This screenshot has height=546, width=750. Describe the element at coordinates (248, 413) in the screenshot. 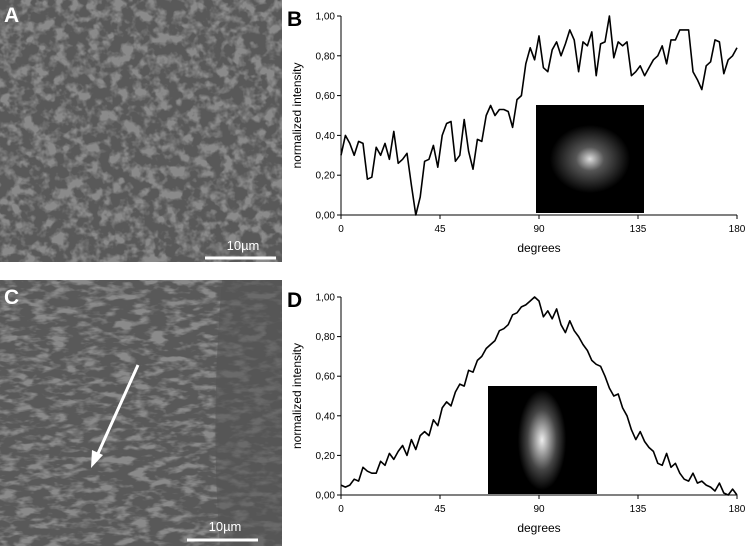

I see `sem-region` at that location.